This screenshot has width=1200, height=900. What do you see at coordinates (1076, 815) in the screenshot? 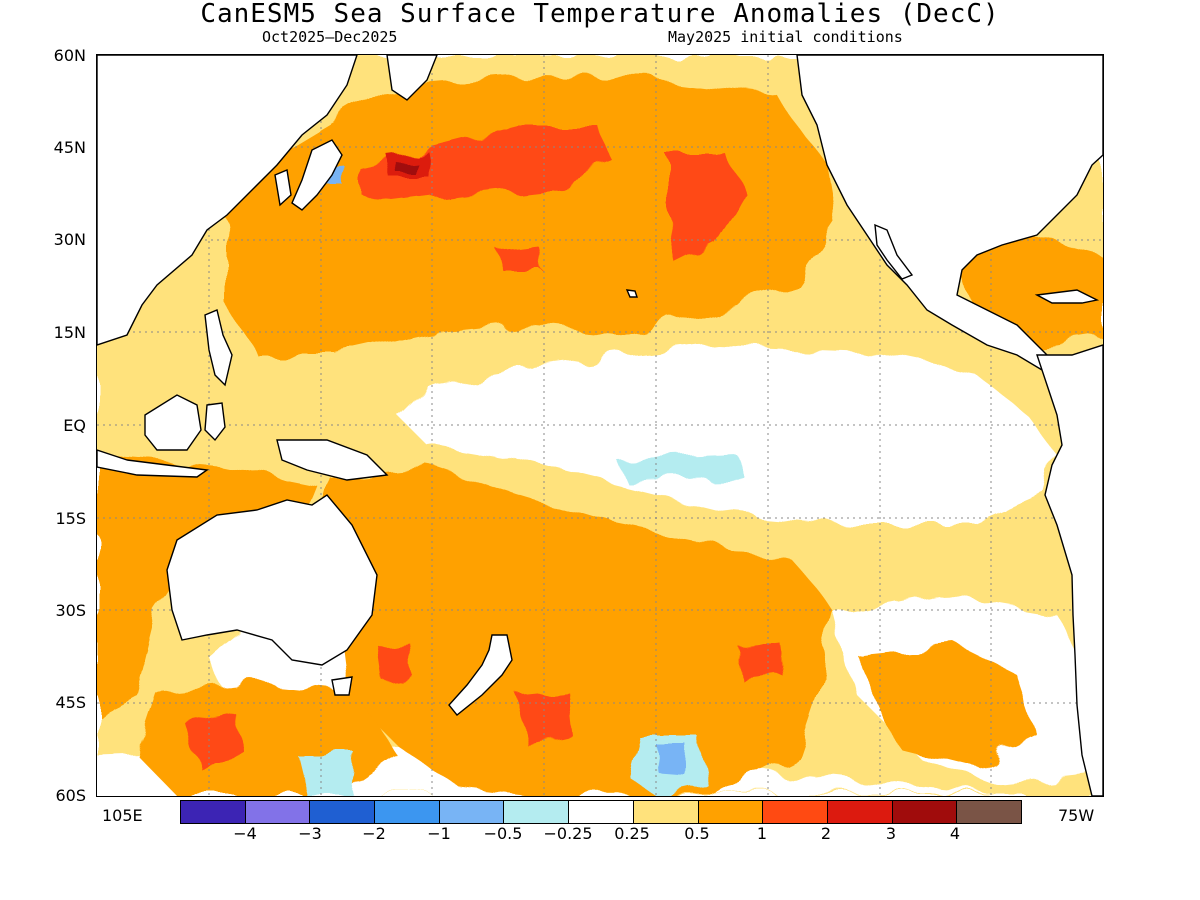
I see `lon-label-right: 75W` at bounding box center [1076, 815].